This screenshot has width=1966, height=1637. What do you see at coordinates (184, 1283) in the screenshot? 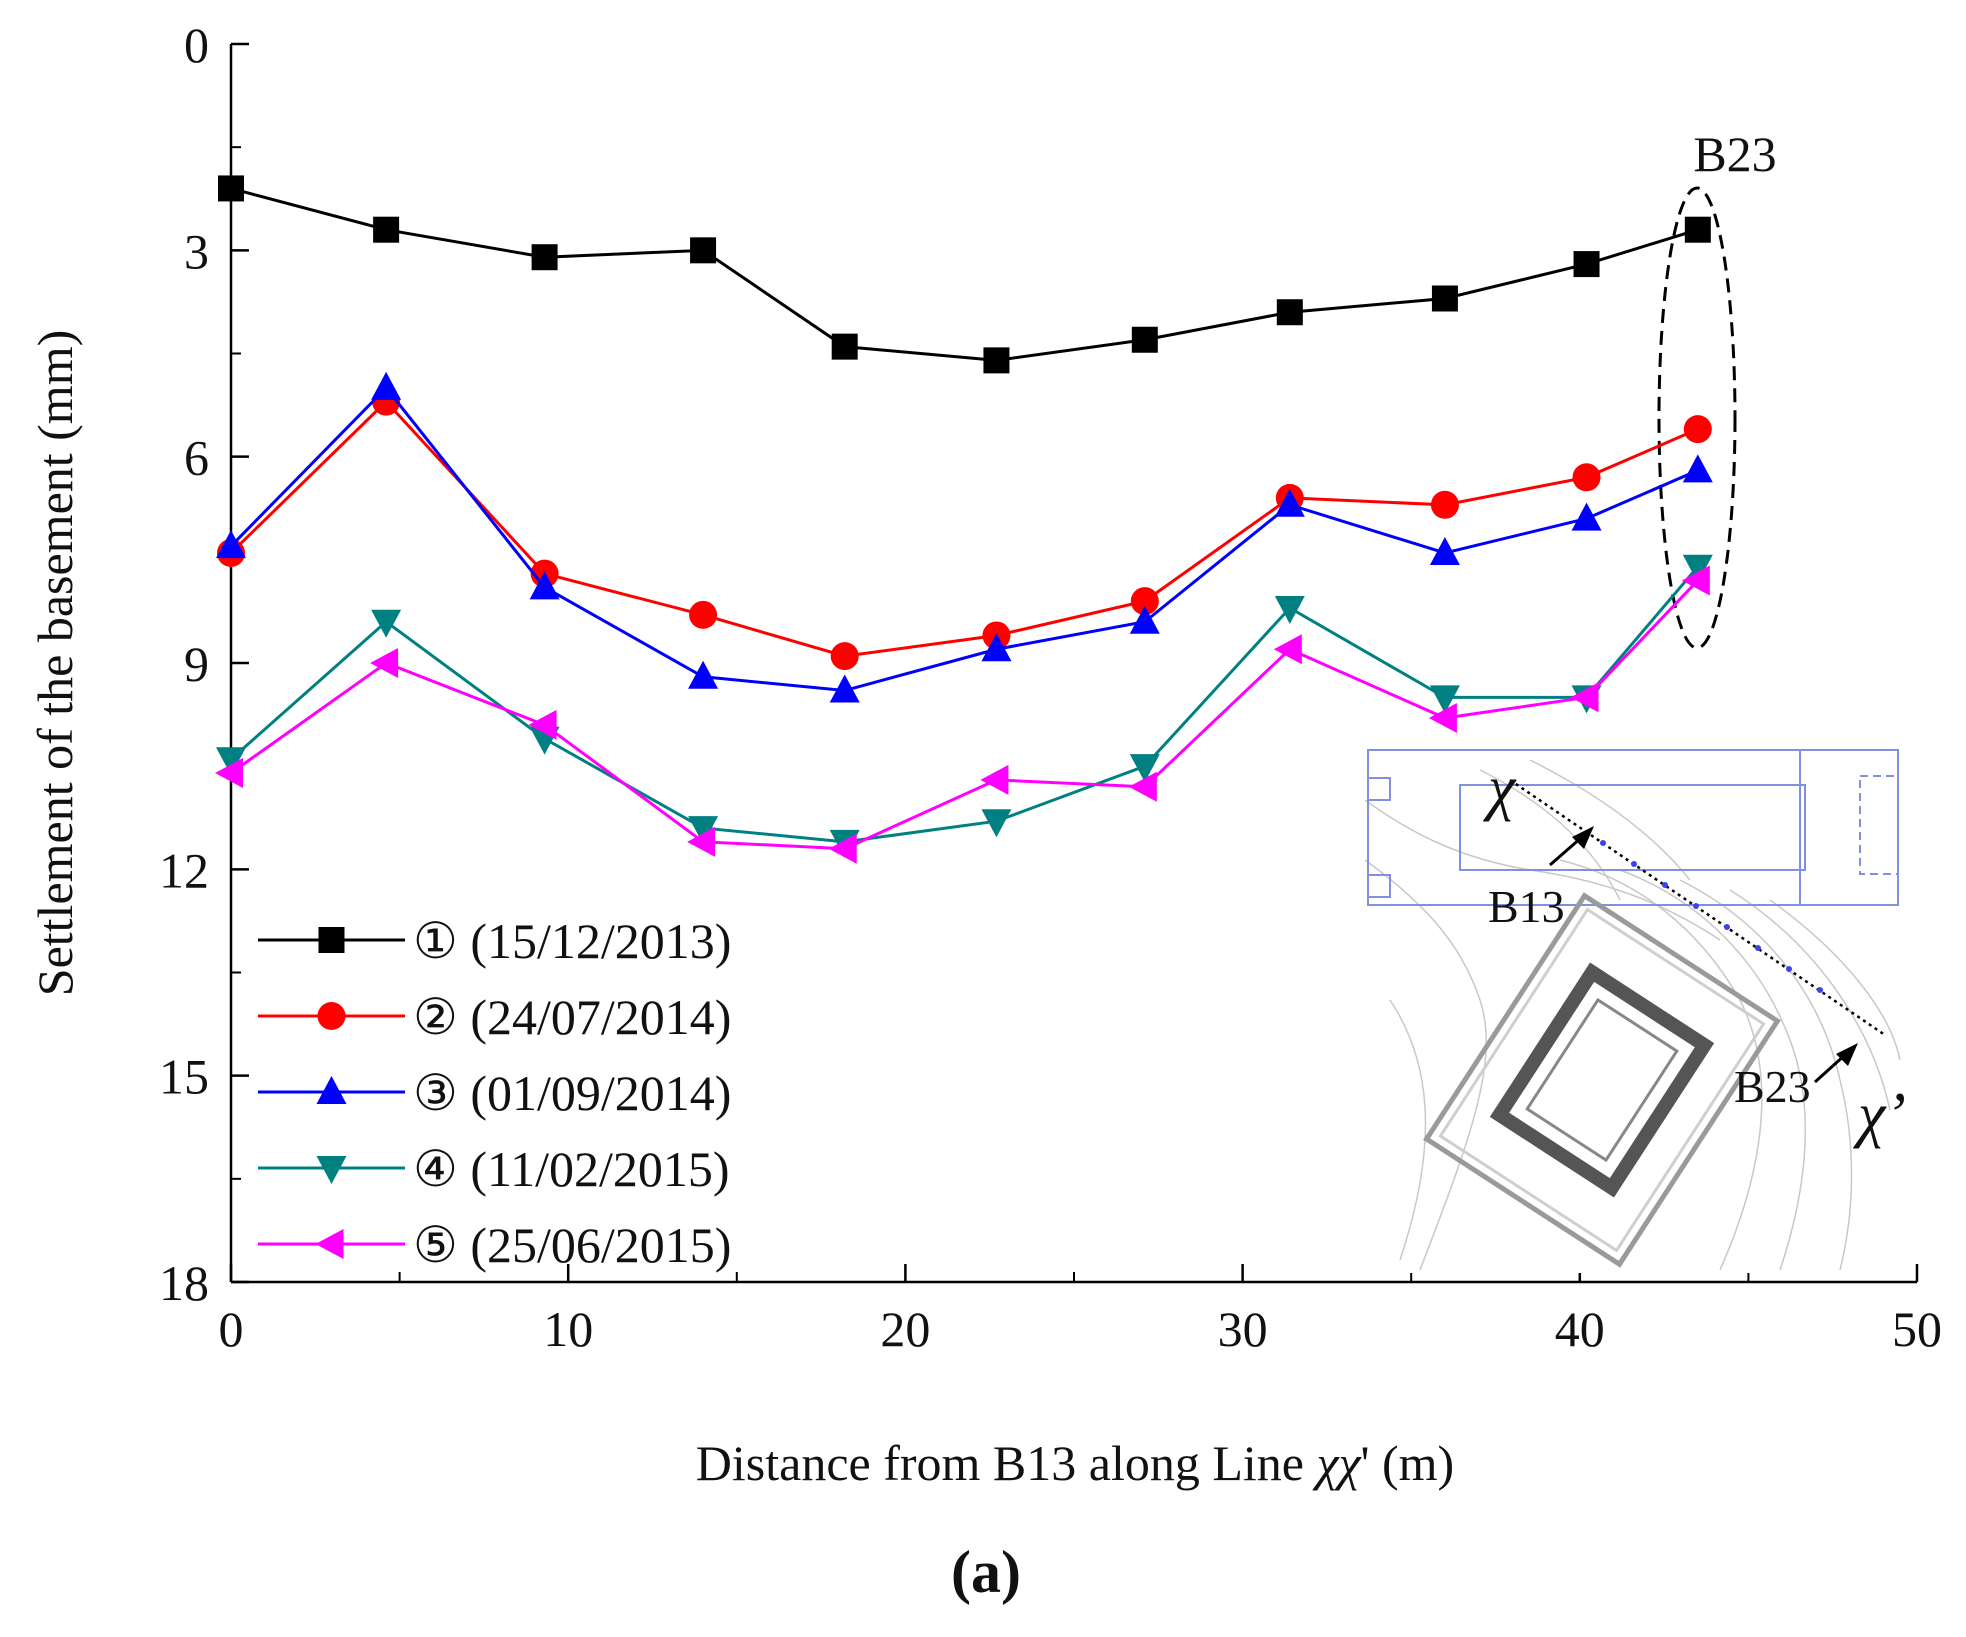
I see `y-tick-label: 18` at bounding box center [184, 1283].